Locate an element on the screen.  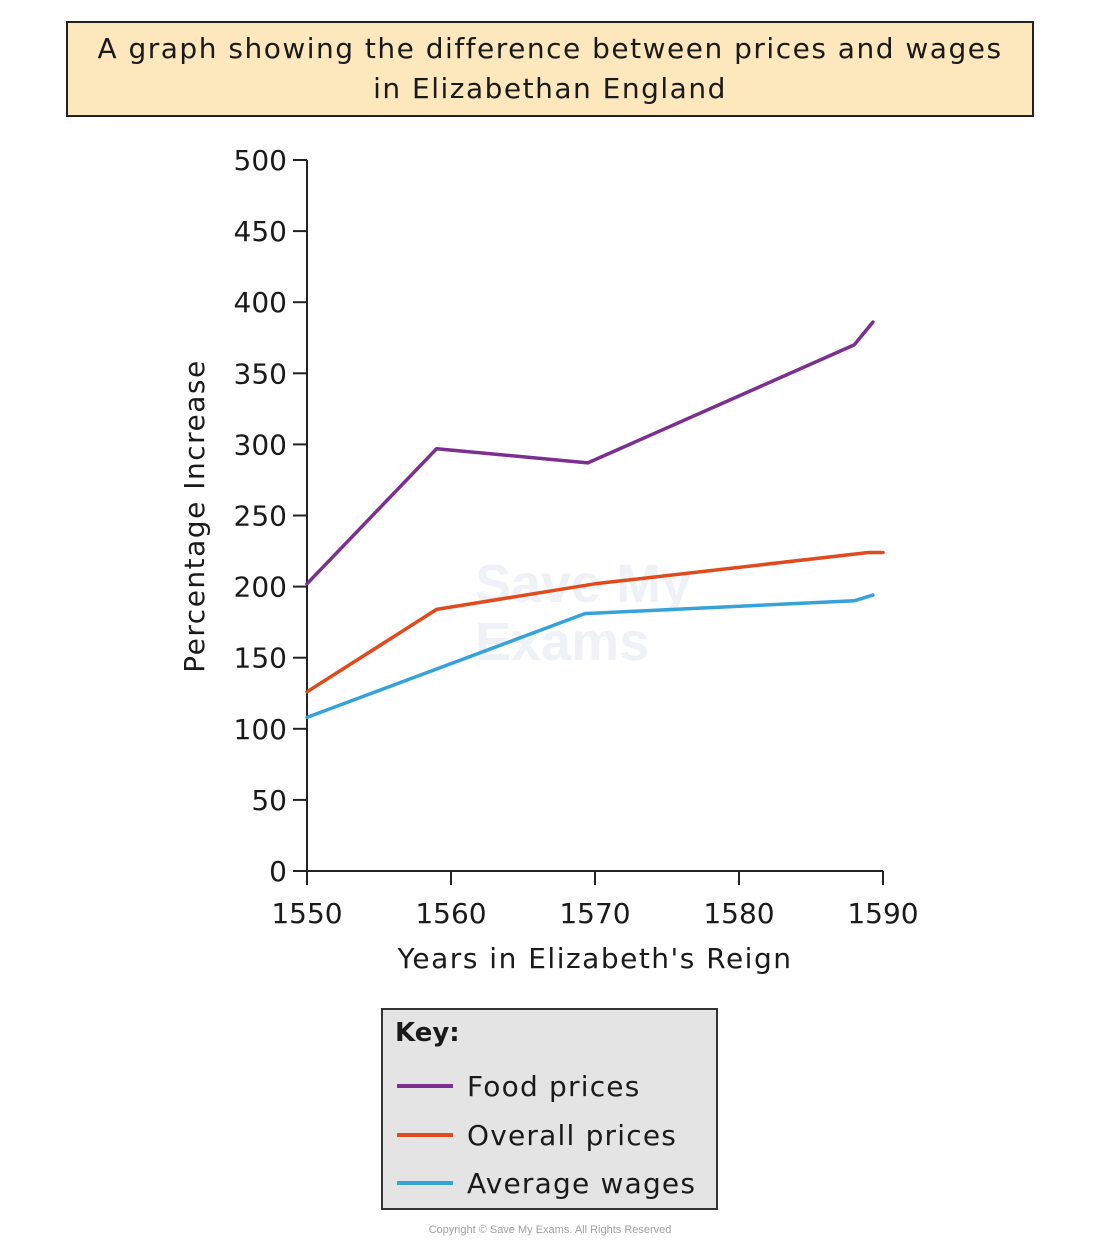
y-tick-label: 0 is located at coordinates (278, 871).